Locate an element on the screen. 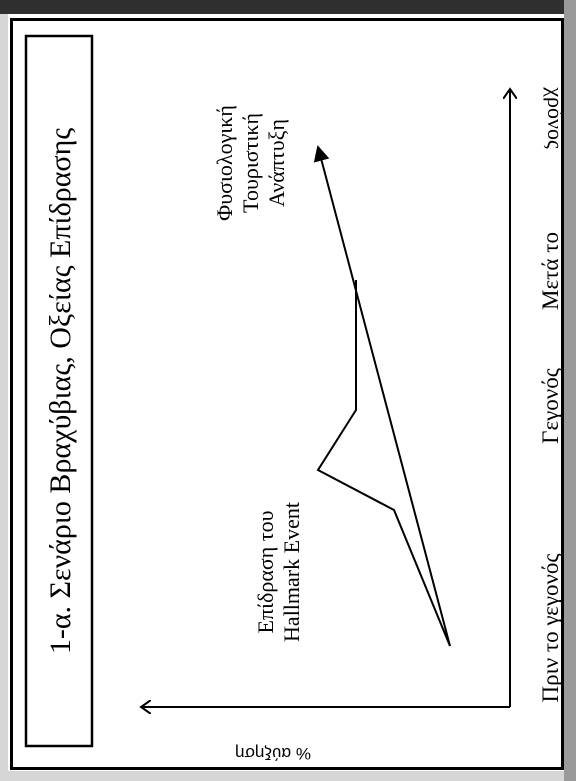 The height and width of the screenshot is (781, 576). event-label-line2: Hallmark Event is located at coordinates (291, 572).